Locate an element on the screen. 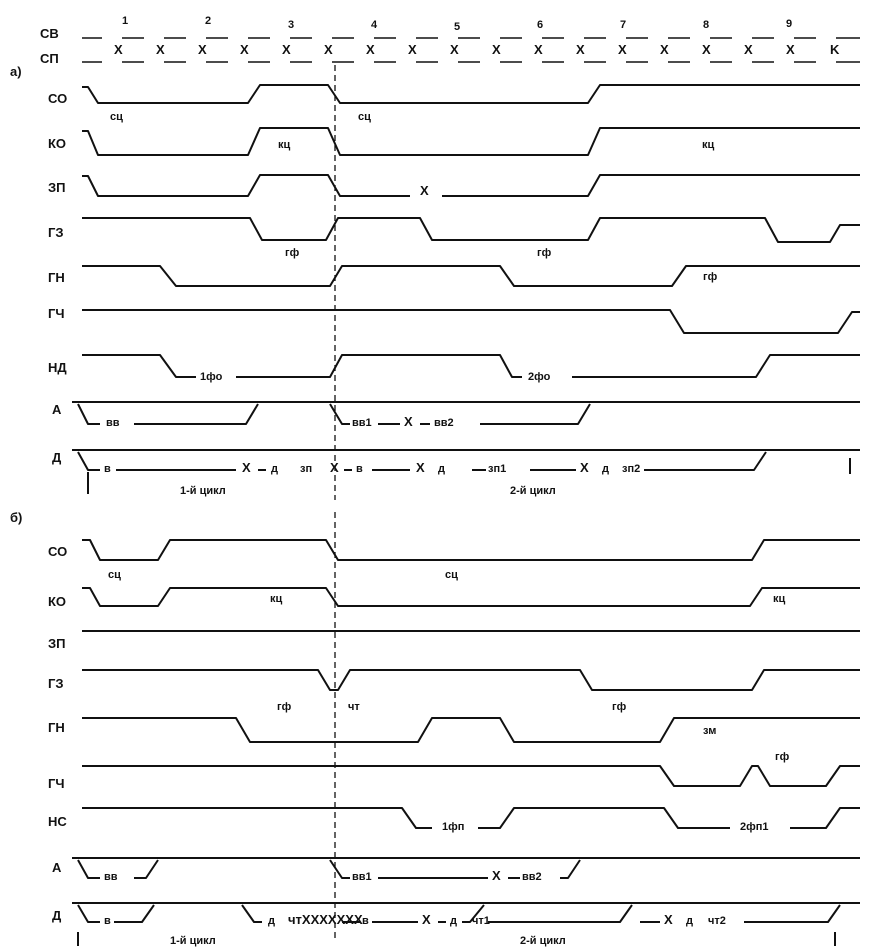  clock-number: 3 is located at coordinates (291, 25).